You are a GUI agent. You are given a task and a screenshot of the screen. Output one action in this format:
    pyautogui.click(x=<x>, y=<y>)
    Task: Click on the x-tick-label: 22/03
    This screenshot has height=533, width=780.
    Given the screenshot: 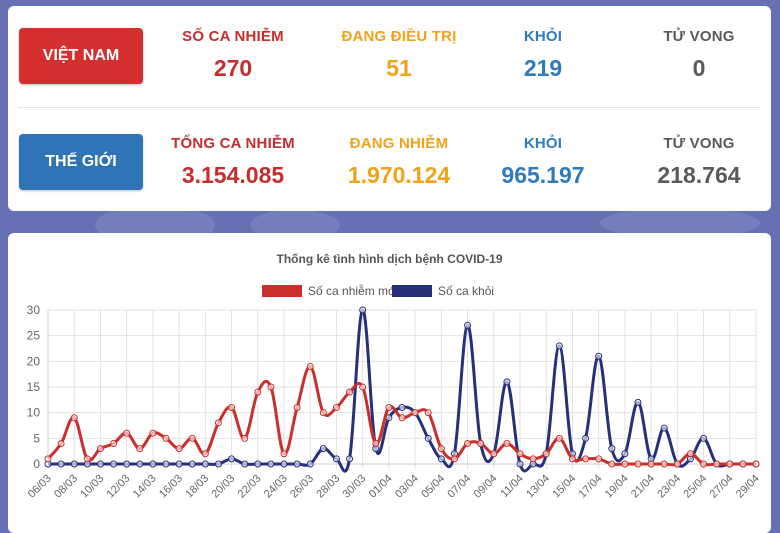 What is the action you would take?
    pyautogui.click(x=250, y=487)
    